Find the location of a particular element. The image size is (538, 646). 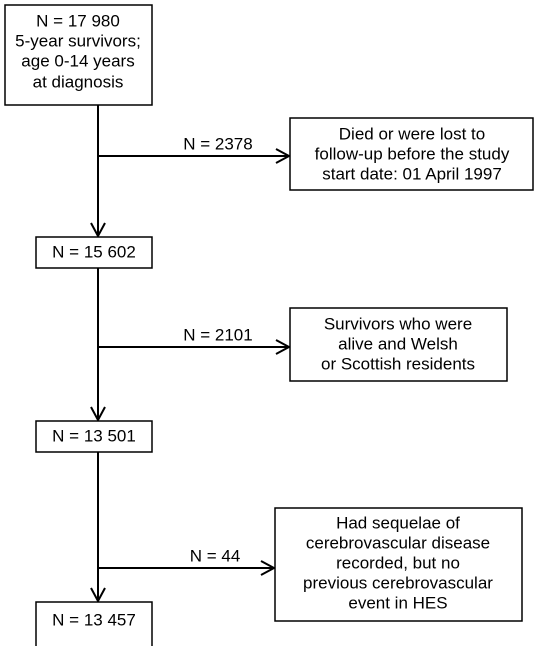

edge-label: N = 44 is located at coordinates (215, 555).